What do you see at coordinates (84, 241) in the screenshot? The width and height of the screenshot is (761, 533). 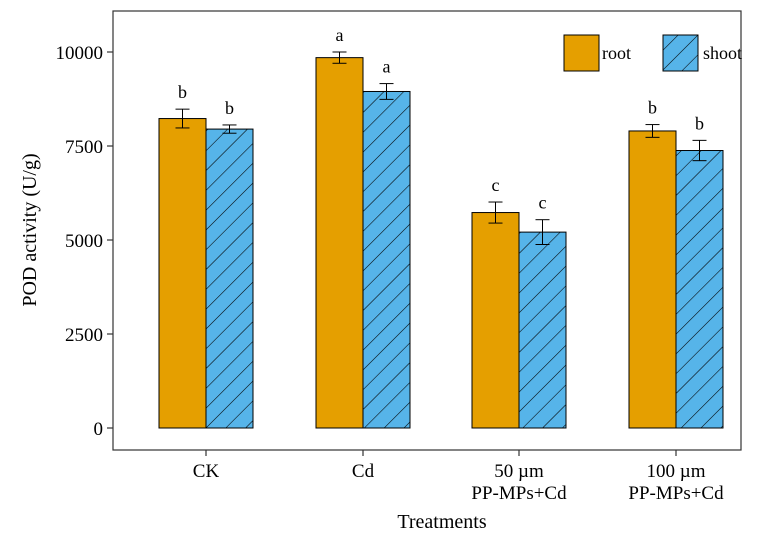 I see `y-tick-label: 5000` at bounding box center [84, 241].